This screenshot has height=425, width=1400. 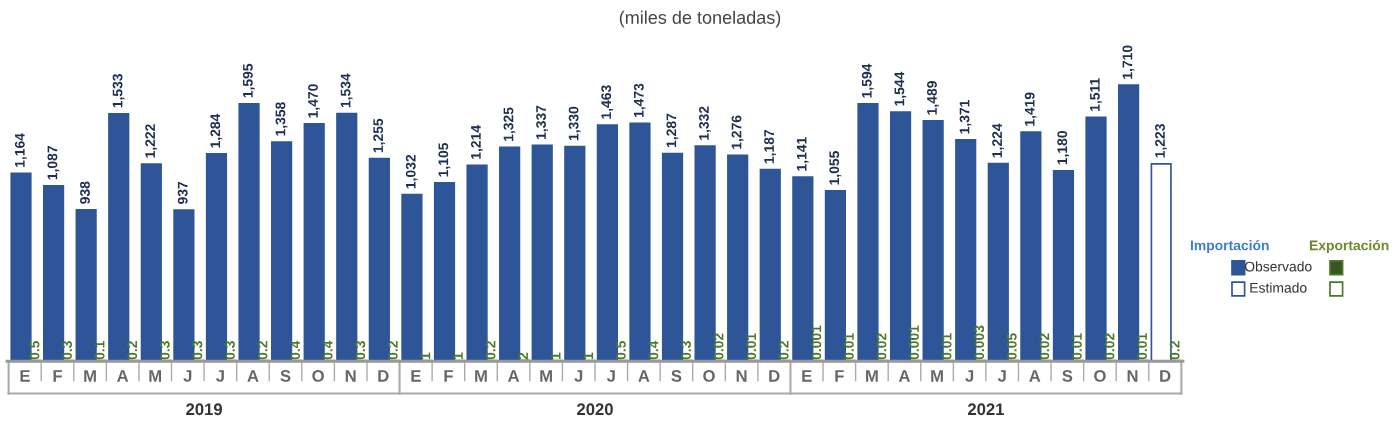 What do you see at coordinates (965, 117) in the screenshot?
I see `data-label: 1,371` at bounding box center [965, 117].